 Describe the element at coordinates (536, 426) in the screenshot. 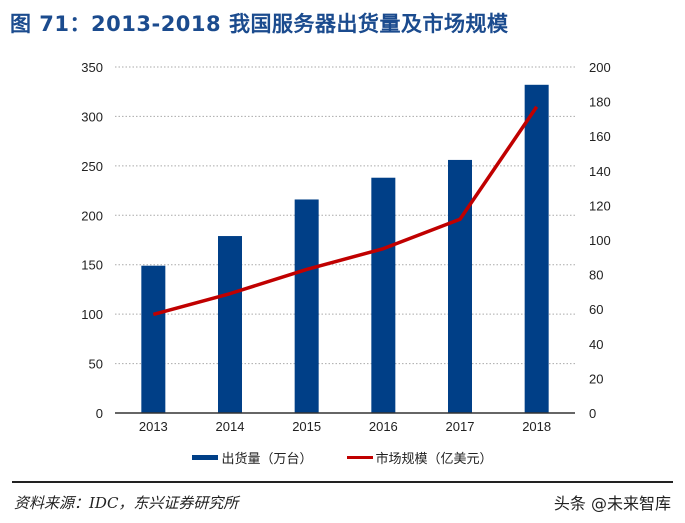

I see `x-tick-label: 2018` at that location.